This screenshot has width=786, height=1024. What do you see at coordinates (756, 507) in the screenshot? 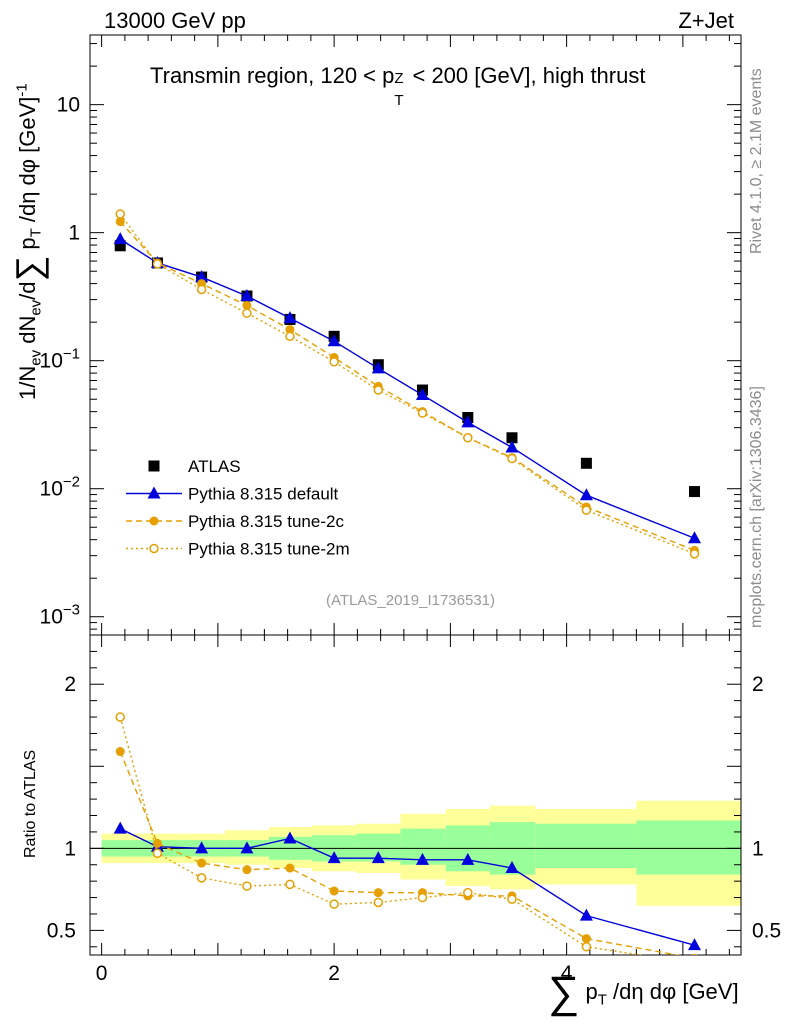
I see `mcplots-label: mcplots.cern.ch [arXiv:1306.3436]` at bounding box center [756, 507].